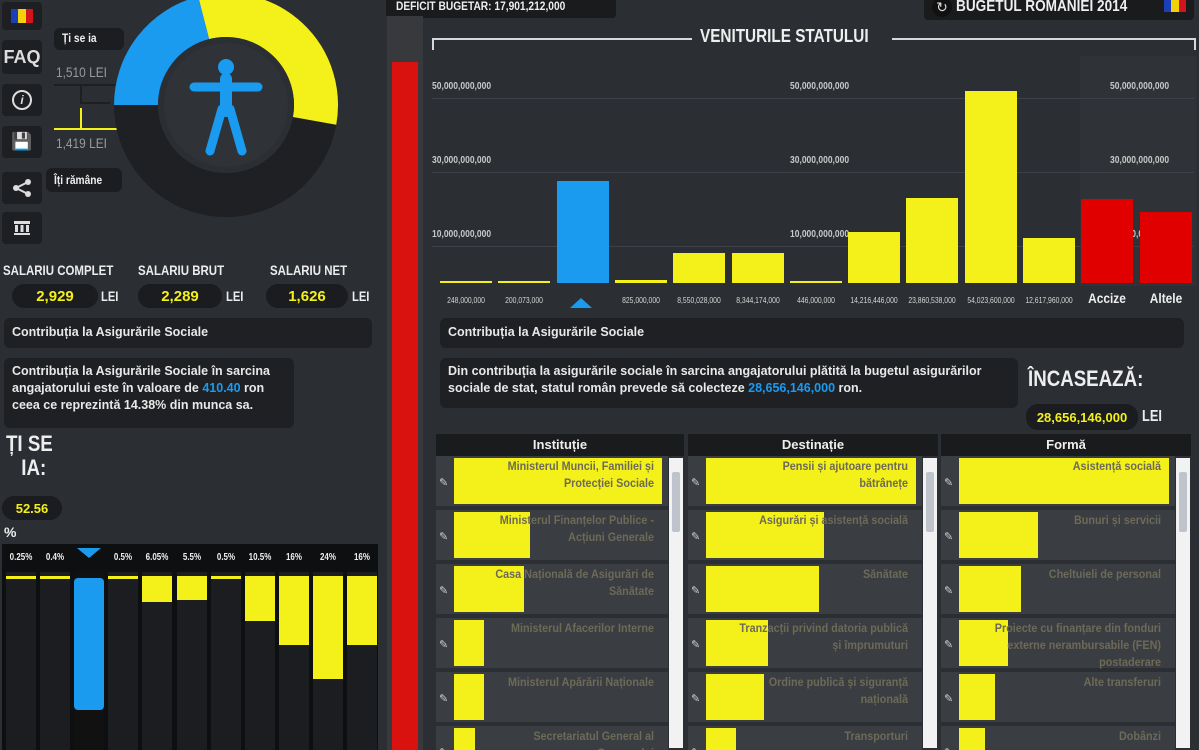  Describe the element at coordinates (22, 16) in the screenshot. I see `language-flag-button` at that location.